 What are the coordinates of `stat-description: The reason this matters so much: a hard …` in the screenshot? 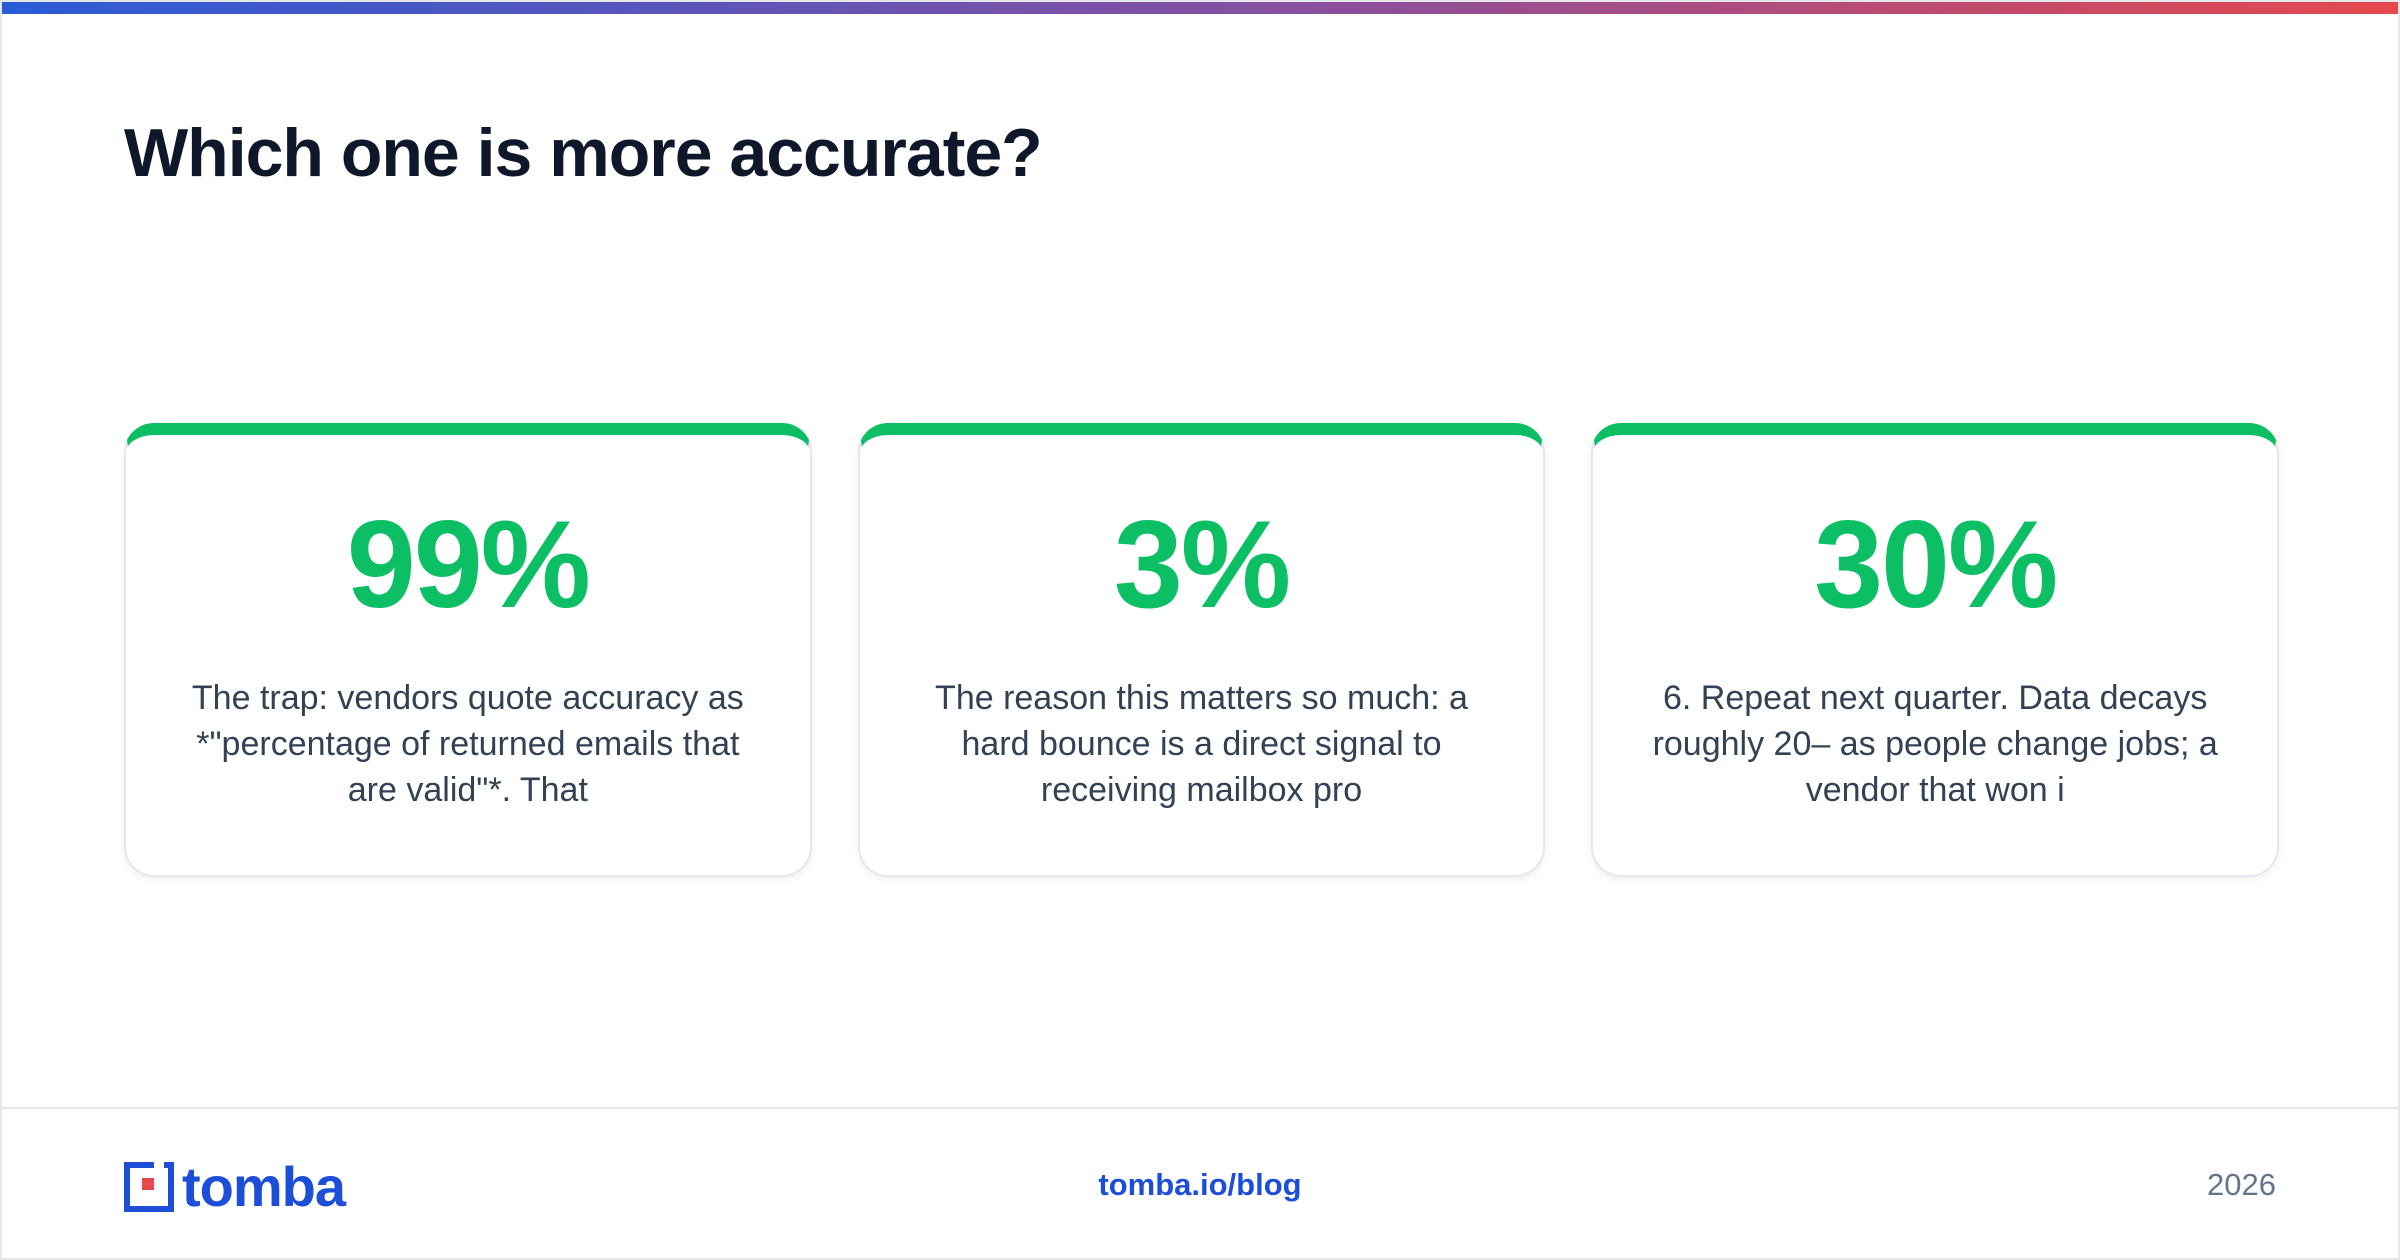 It's located at (1201, 744).